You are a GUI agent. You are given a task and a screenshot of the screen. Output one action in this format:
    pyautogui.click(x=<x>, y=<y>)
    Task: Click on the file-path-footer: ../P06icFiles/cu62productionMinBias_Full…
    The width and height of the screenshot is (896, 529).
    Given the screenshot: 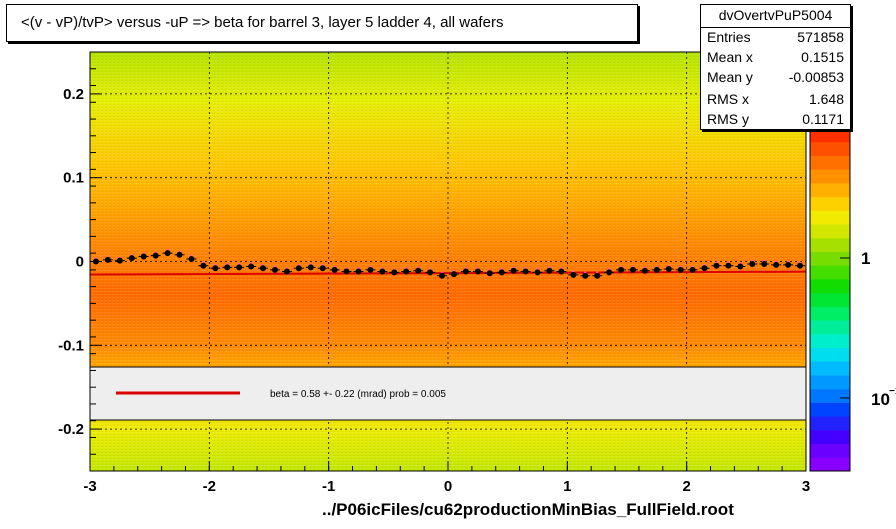 What is the action you would take?
    pyautogui.click(x=528, y=509)
    